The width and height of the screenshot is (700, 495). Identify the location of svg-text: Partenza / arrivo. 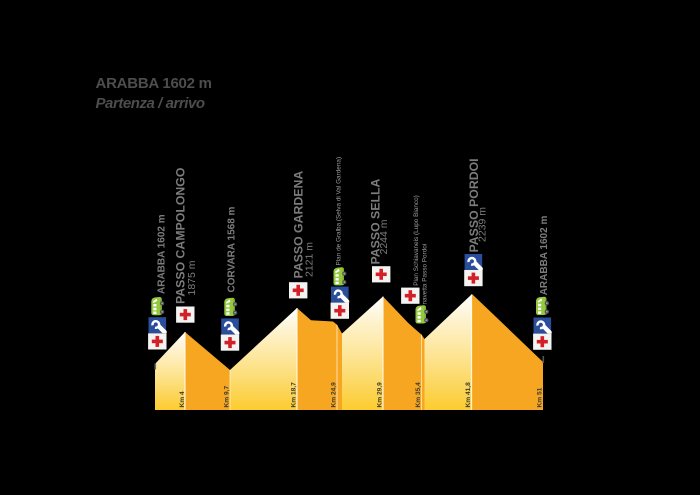
(150, 103).